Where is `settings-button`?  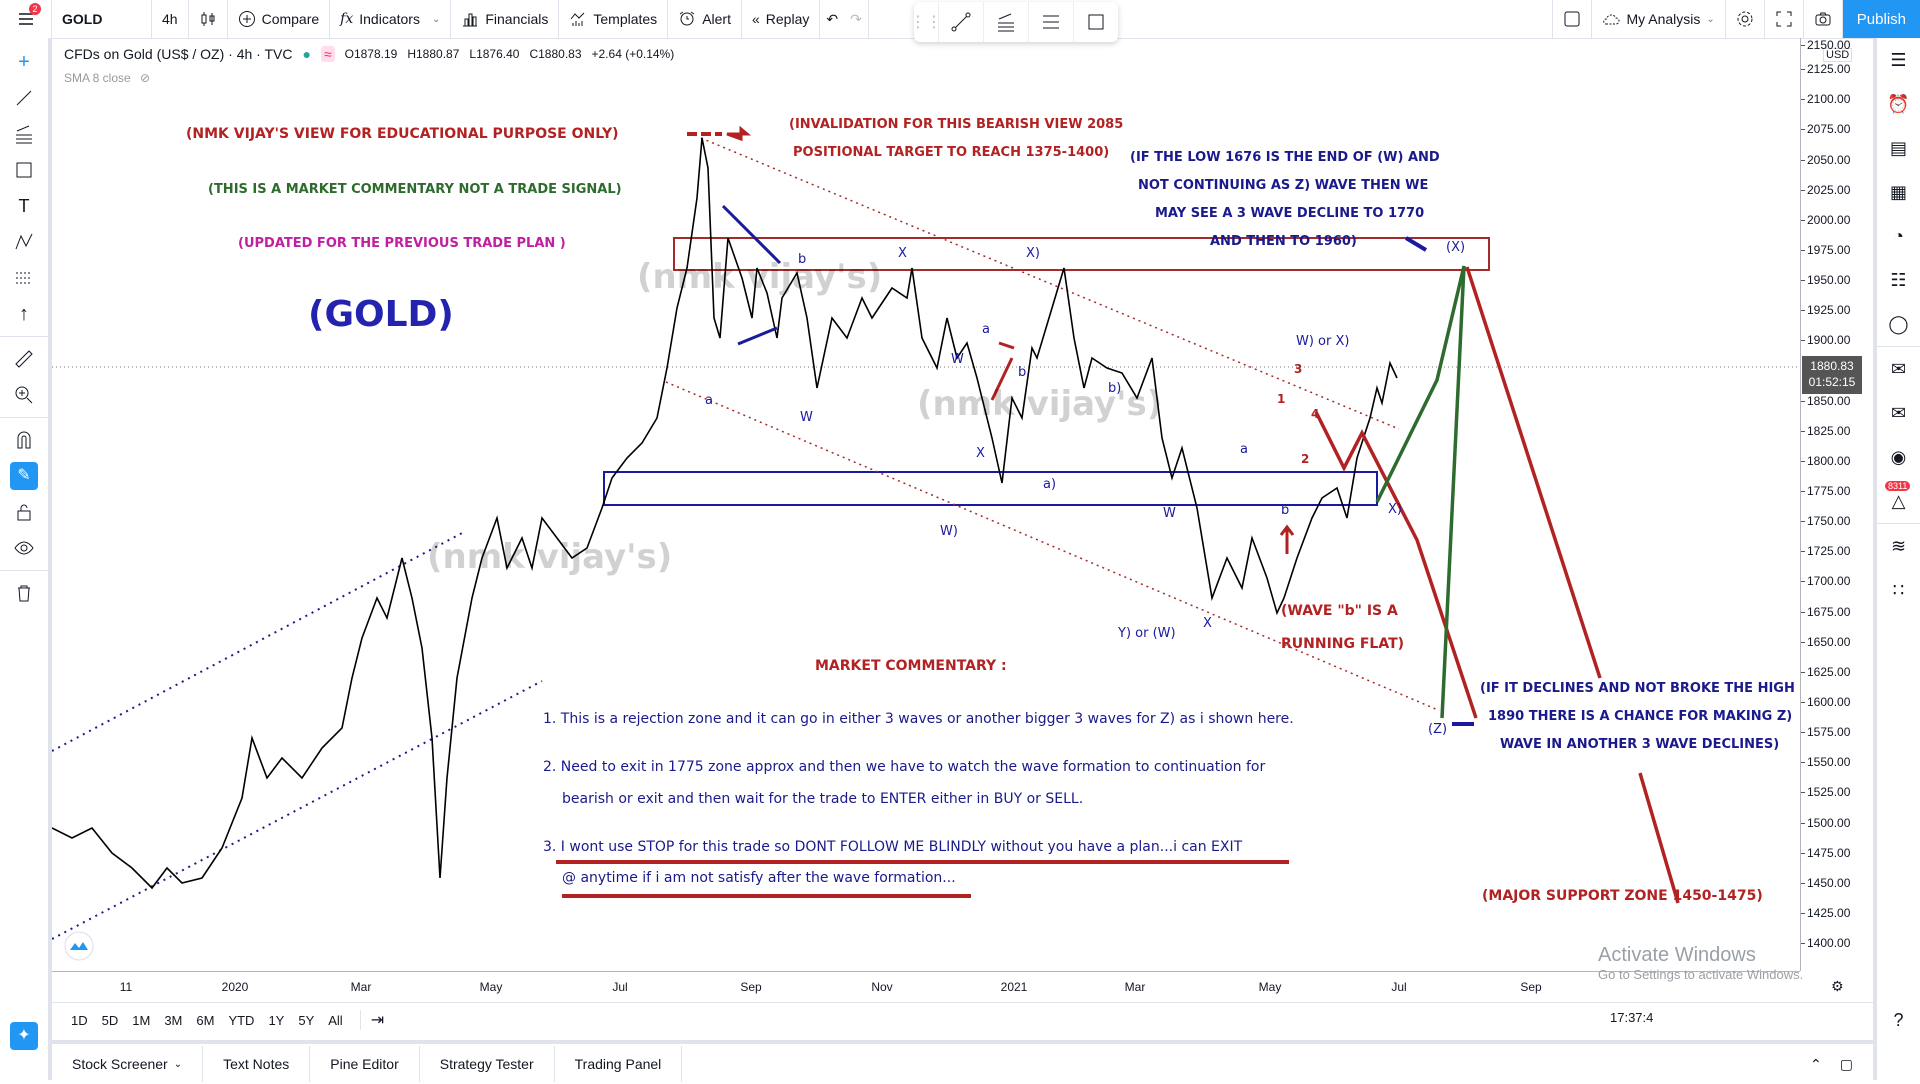
settings-button is located at coordinates (1745, 19).